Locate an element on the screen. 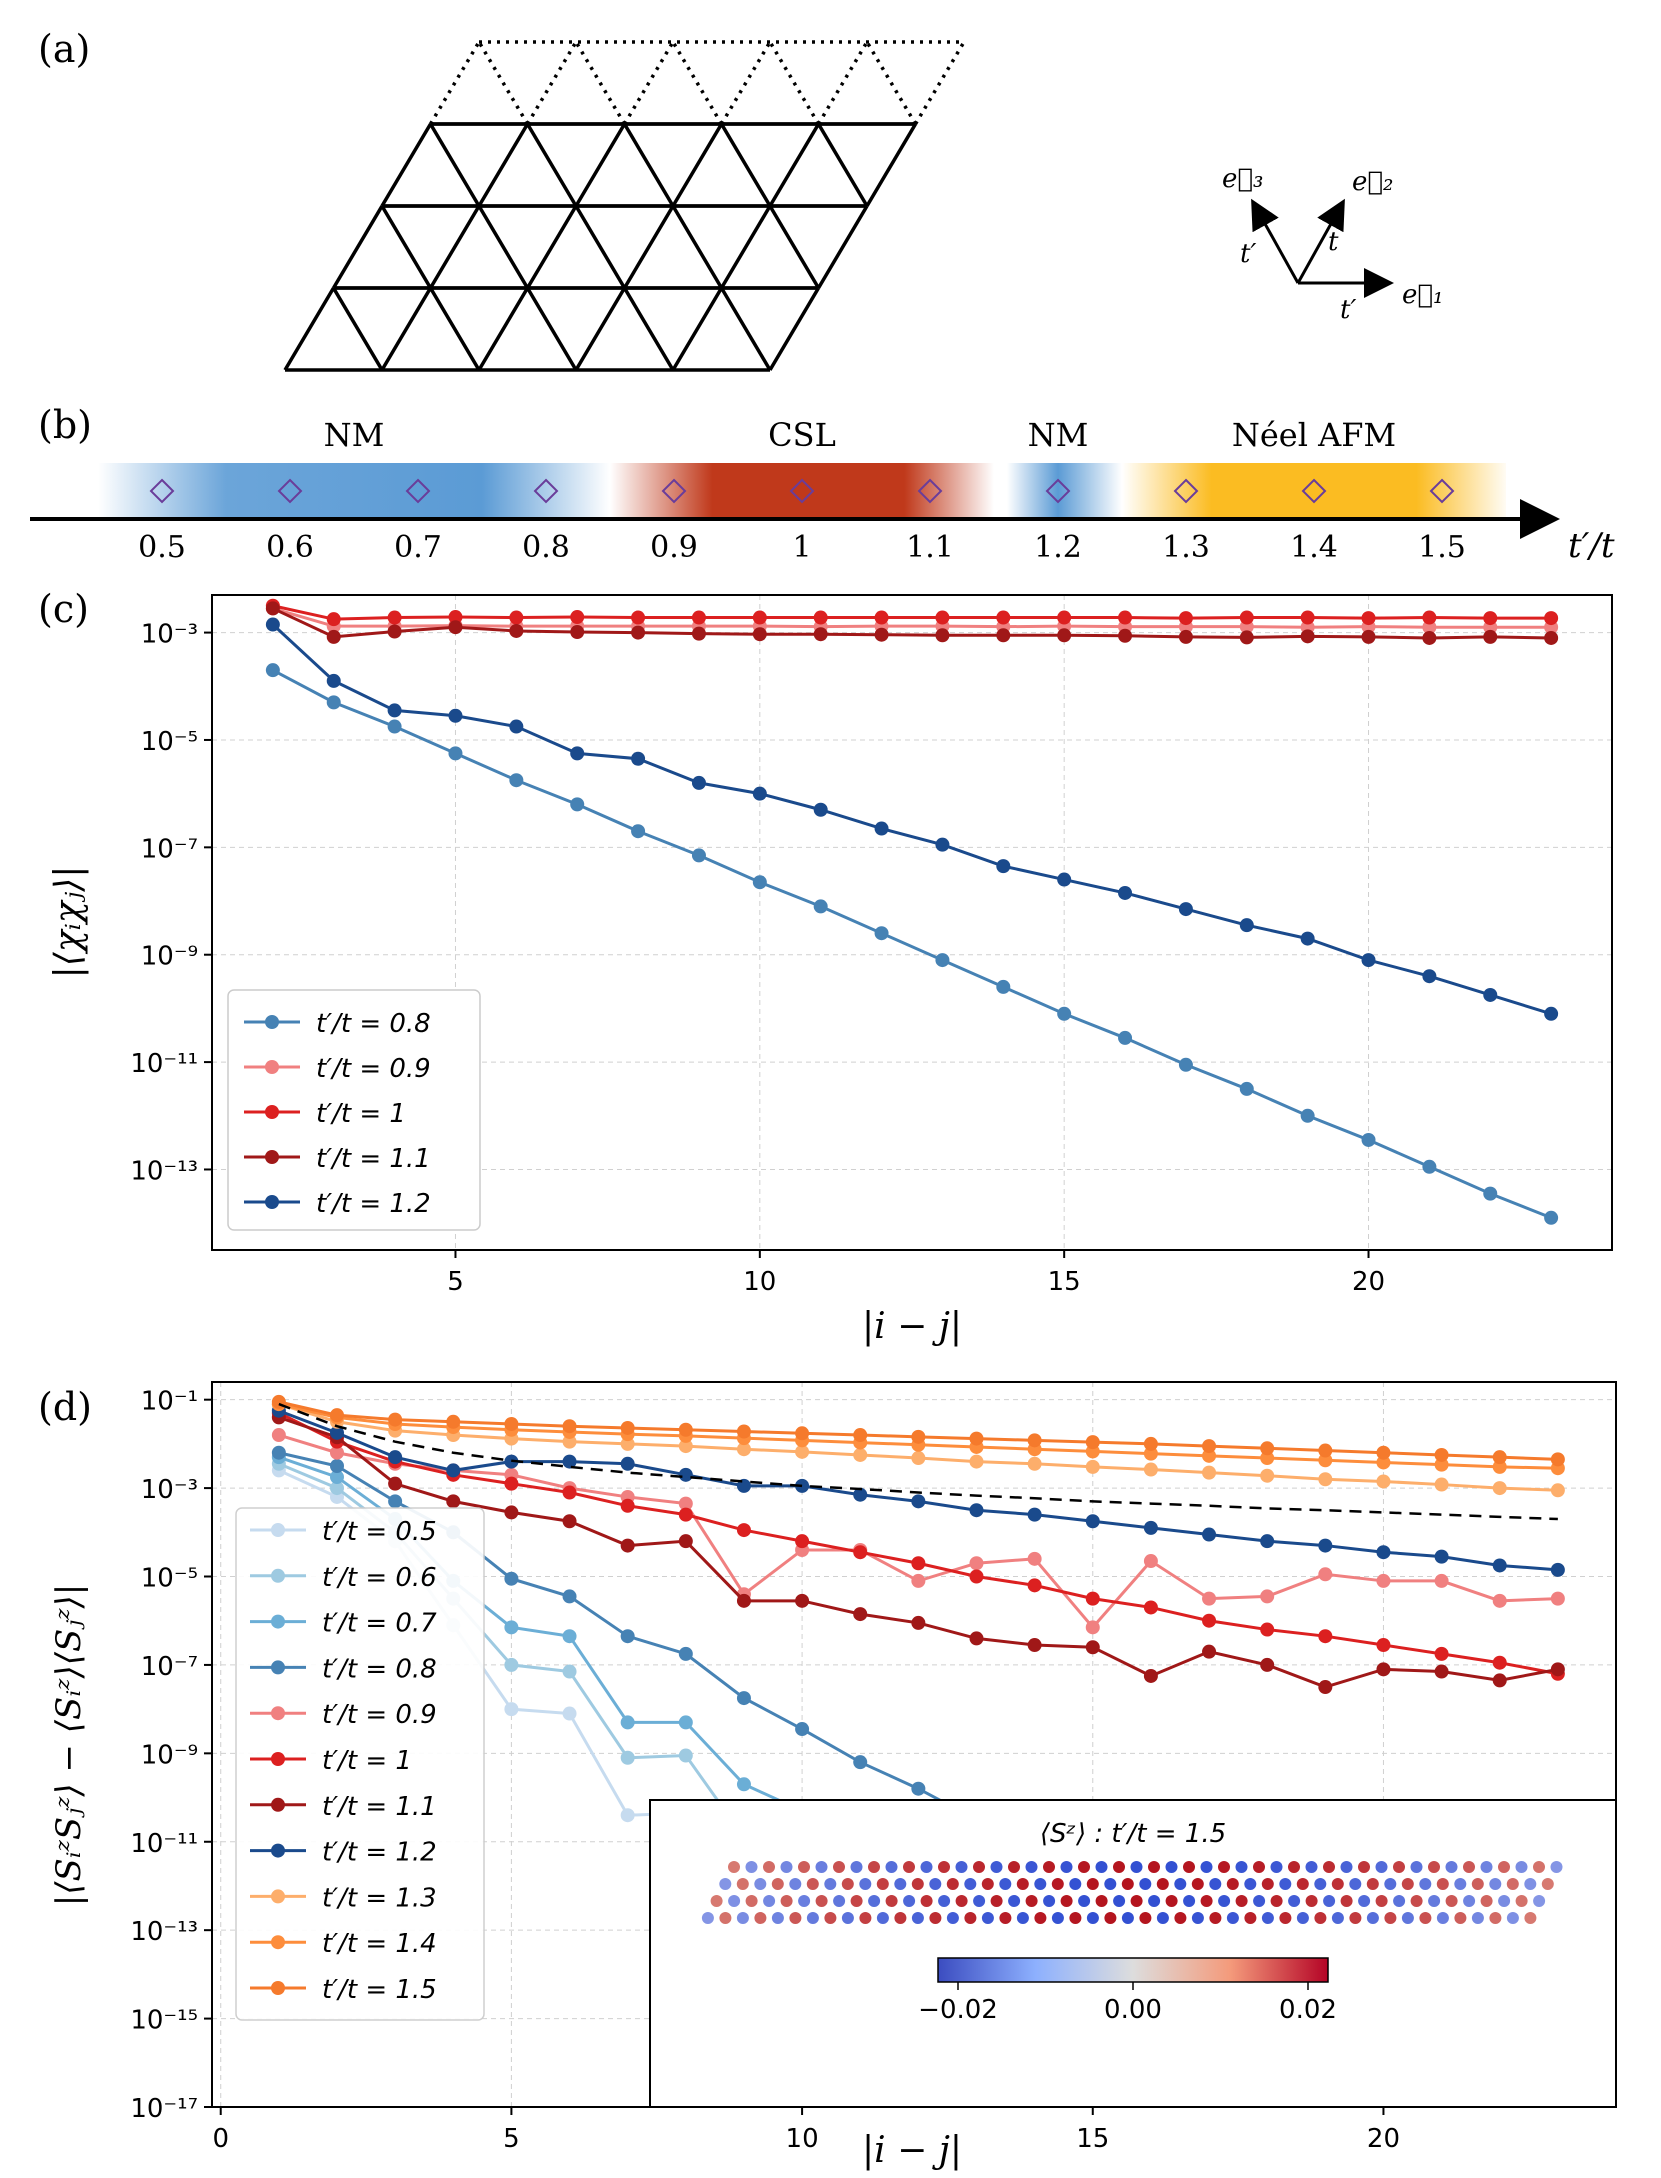 Image resolution: width=1661 pixels, height=2178 pixels. phase-gradient-bar is located at coordinates (802, 490).